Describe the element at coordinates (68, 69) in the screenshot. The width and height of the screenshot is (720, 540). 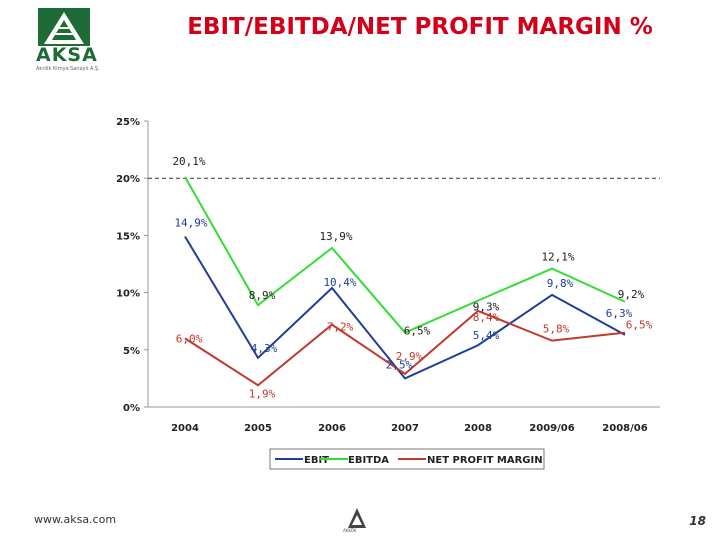
I see `logo-subtitle: Akrilik Kimya Sanayii A.Ş.` at that location.